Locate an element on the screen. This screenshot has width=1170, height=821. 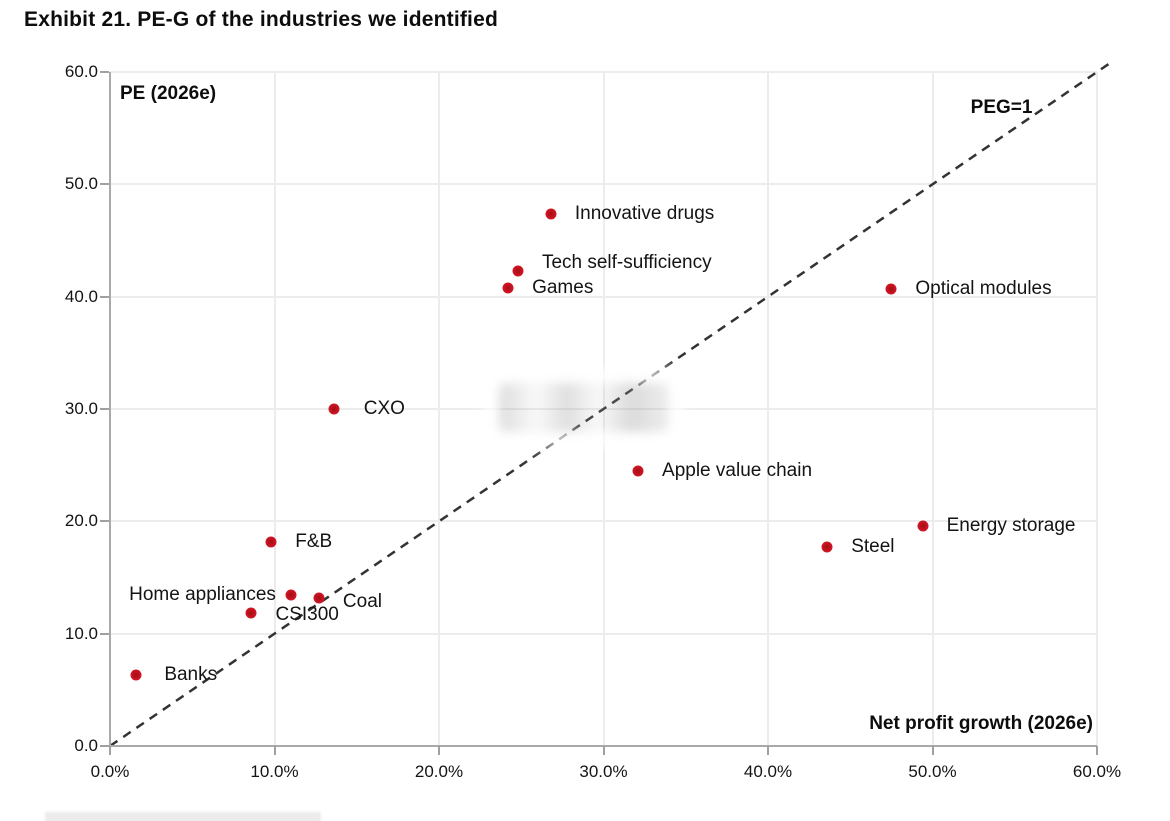
watermark-redacted is located at coordinates (584, 407).